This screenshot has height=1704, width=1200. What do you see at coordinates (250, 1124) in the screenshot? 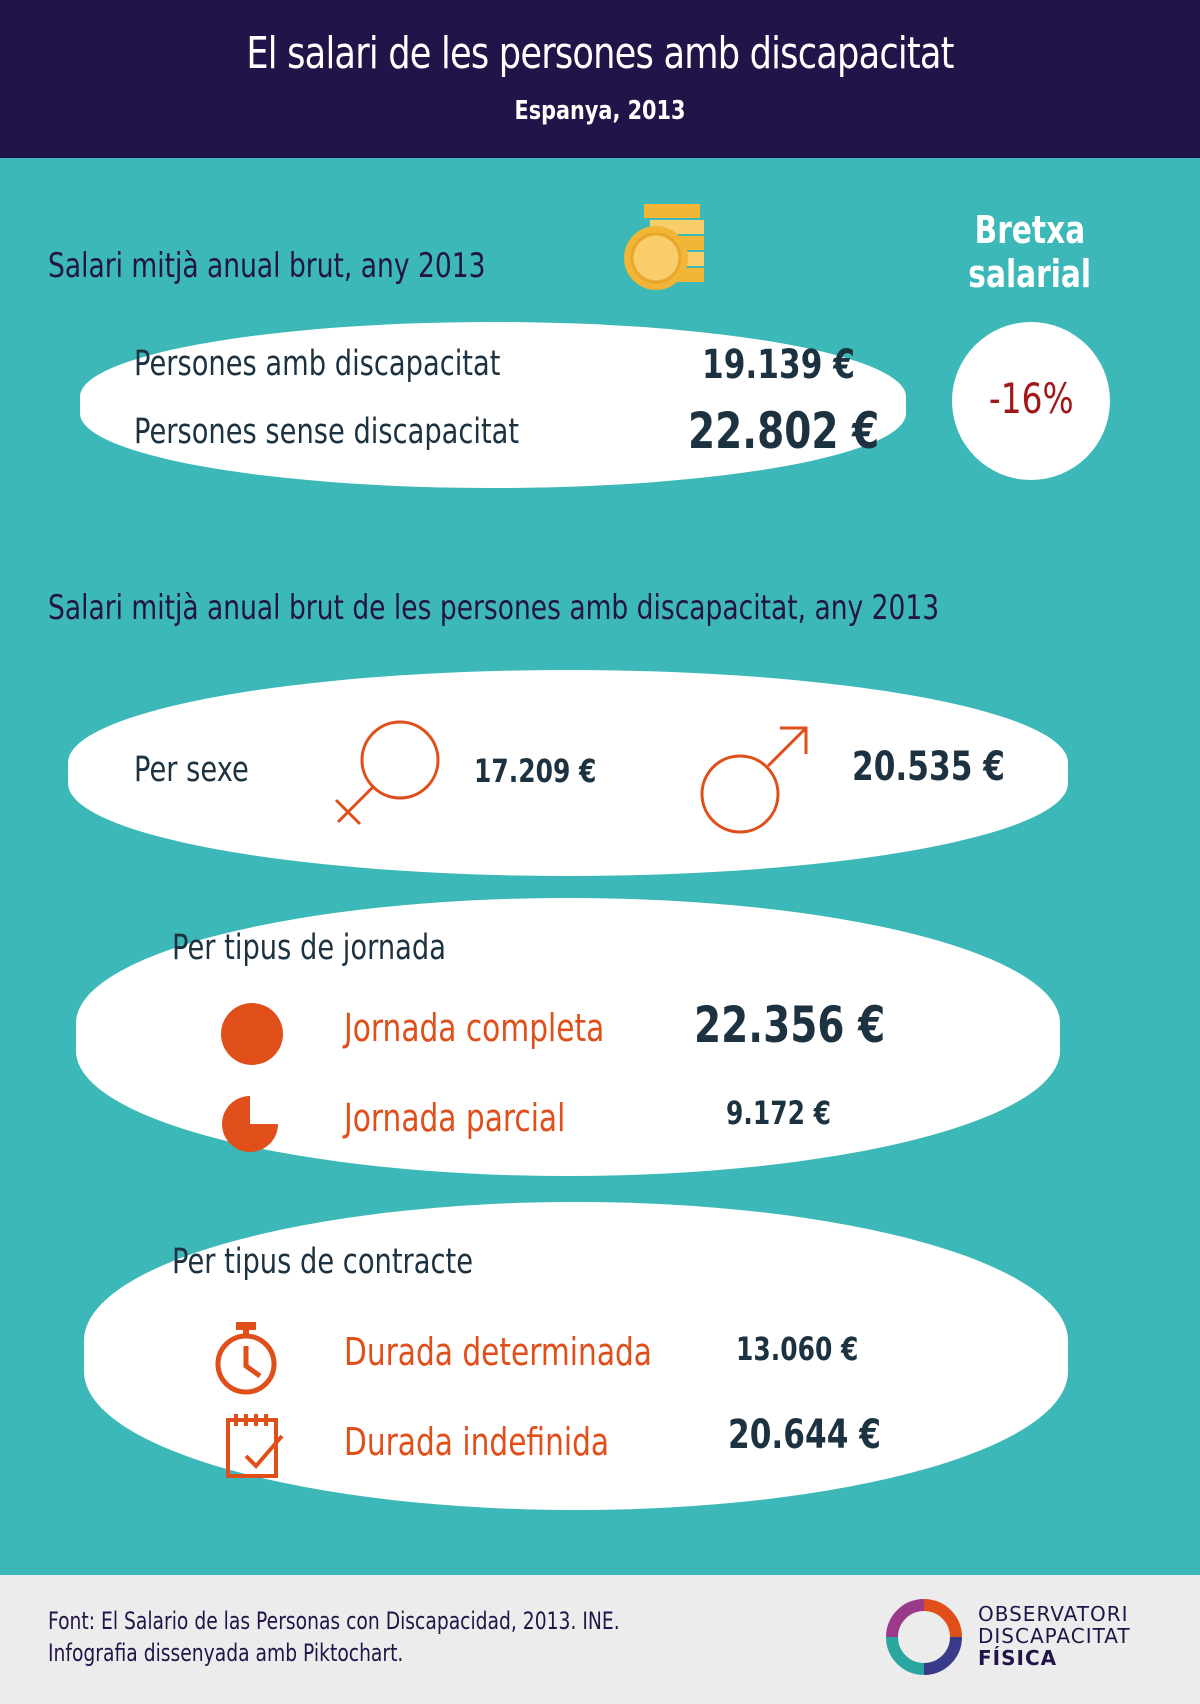
I see `pie-three-quarter-icon` at bounding box center [250, 1124].